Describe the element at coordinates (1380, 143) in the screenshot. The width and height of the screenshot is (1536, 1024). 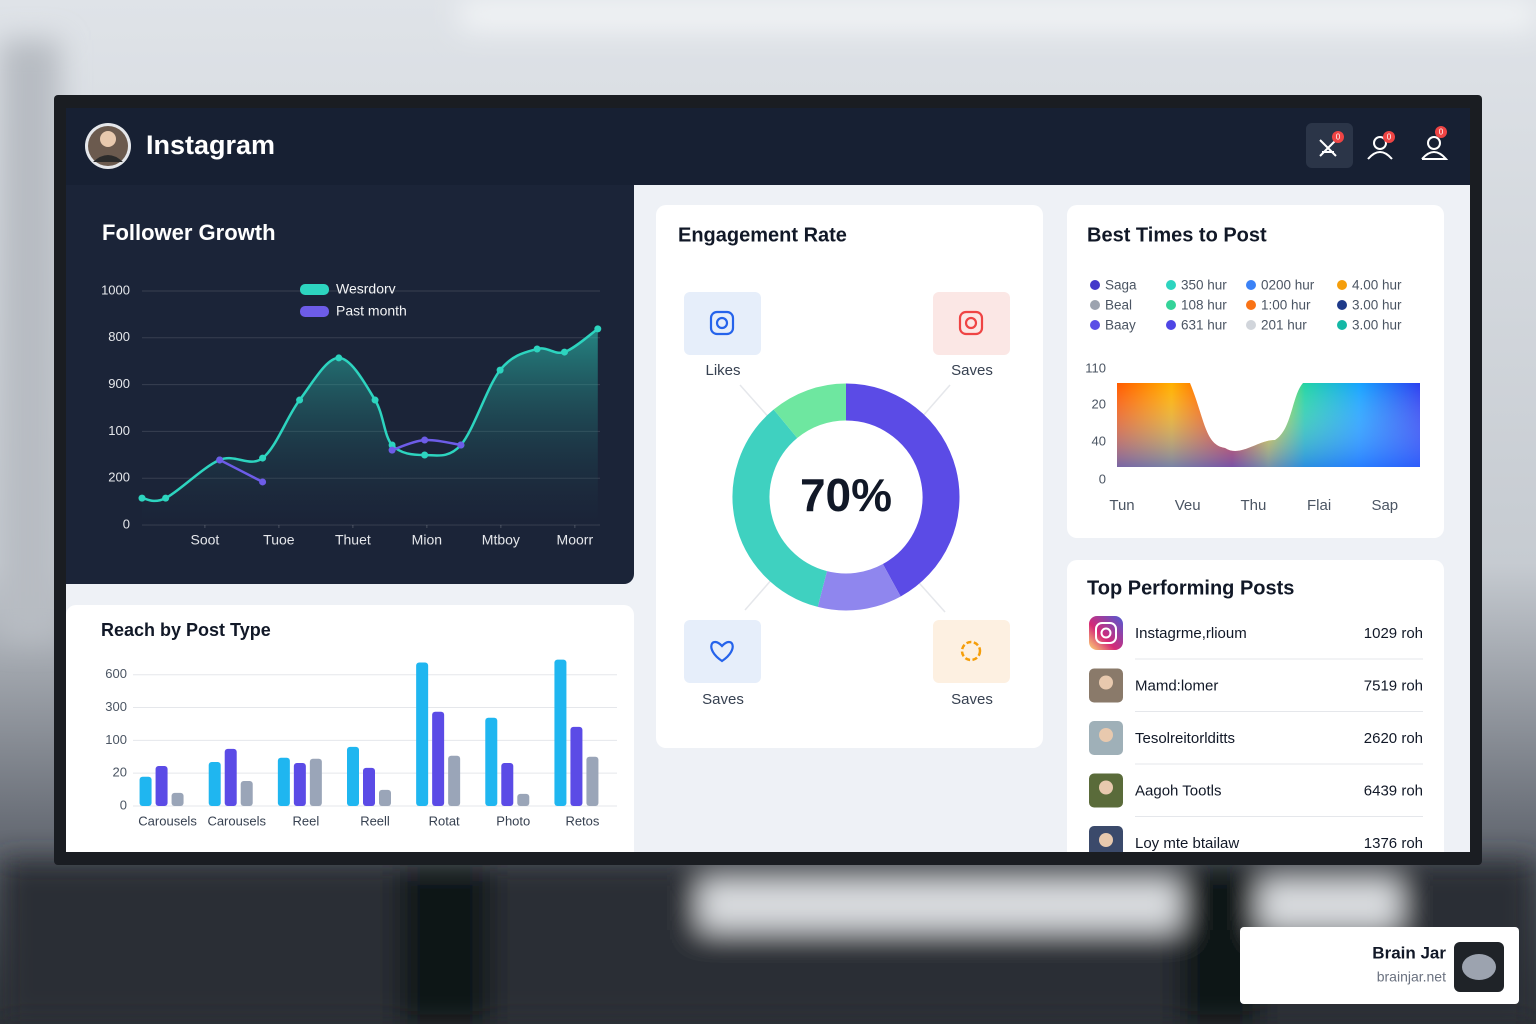
I see `icon-user` at that location.